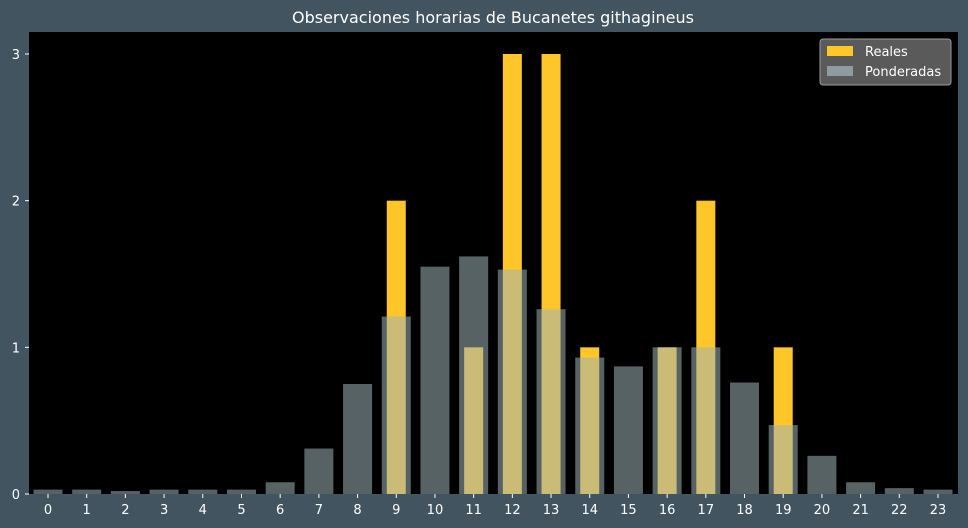  I want to click on y-tick-label-2: 2, so click(16, 202).